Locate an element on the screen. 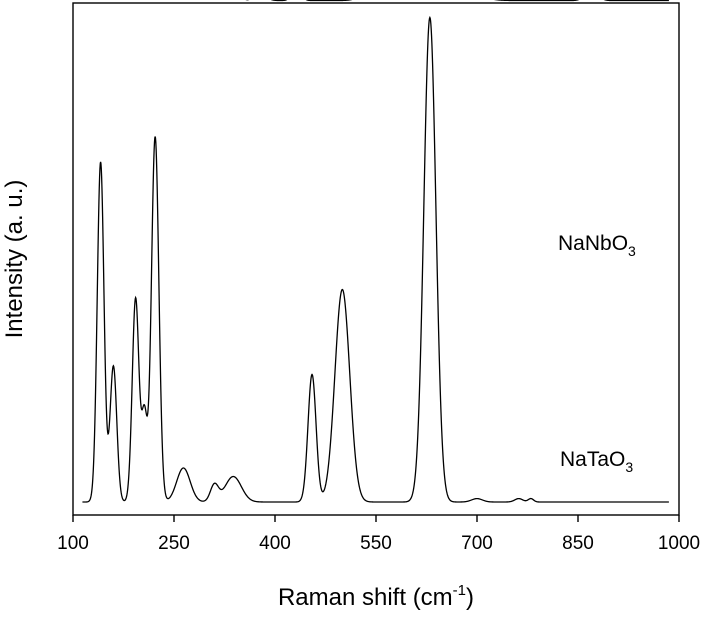 The width and height of the screenshot is (711, 618). x-axis-title: Raman shift (cm-1) is located at coordinates (376, 596).